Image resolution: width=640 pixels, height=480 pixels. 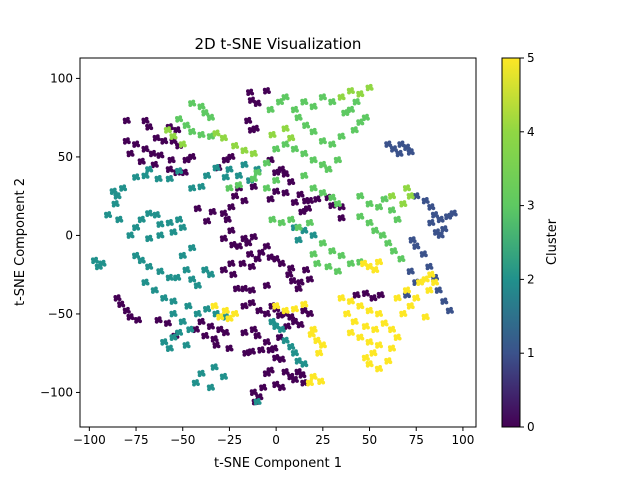 I want to click on cluster-1-point, so click(x=408, y=270).